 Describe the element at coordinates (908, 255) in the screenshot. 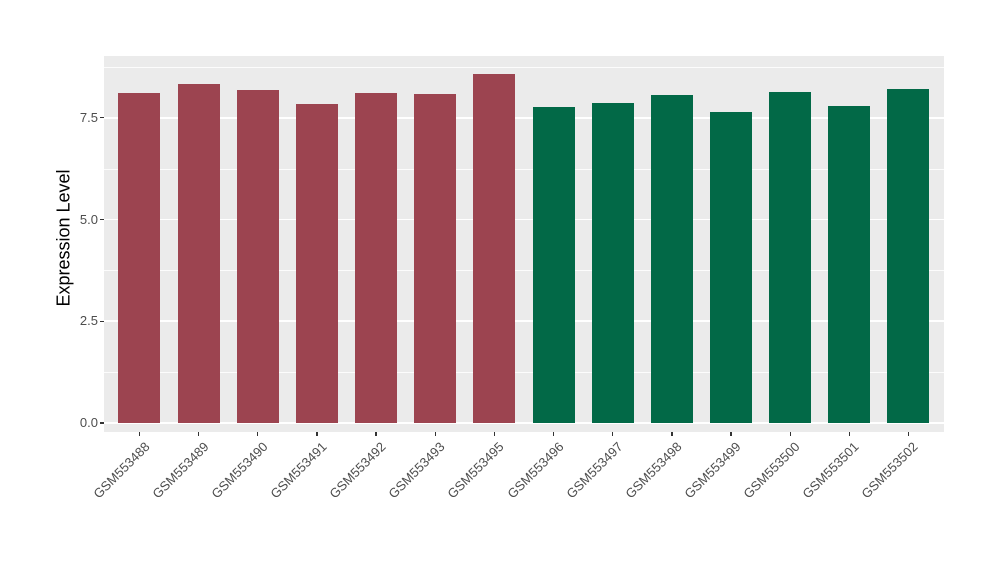

I see `bar-GSM553502` at that location.